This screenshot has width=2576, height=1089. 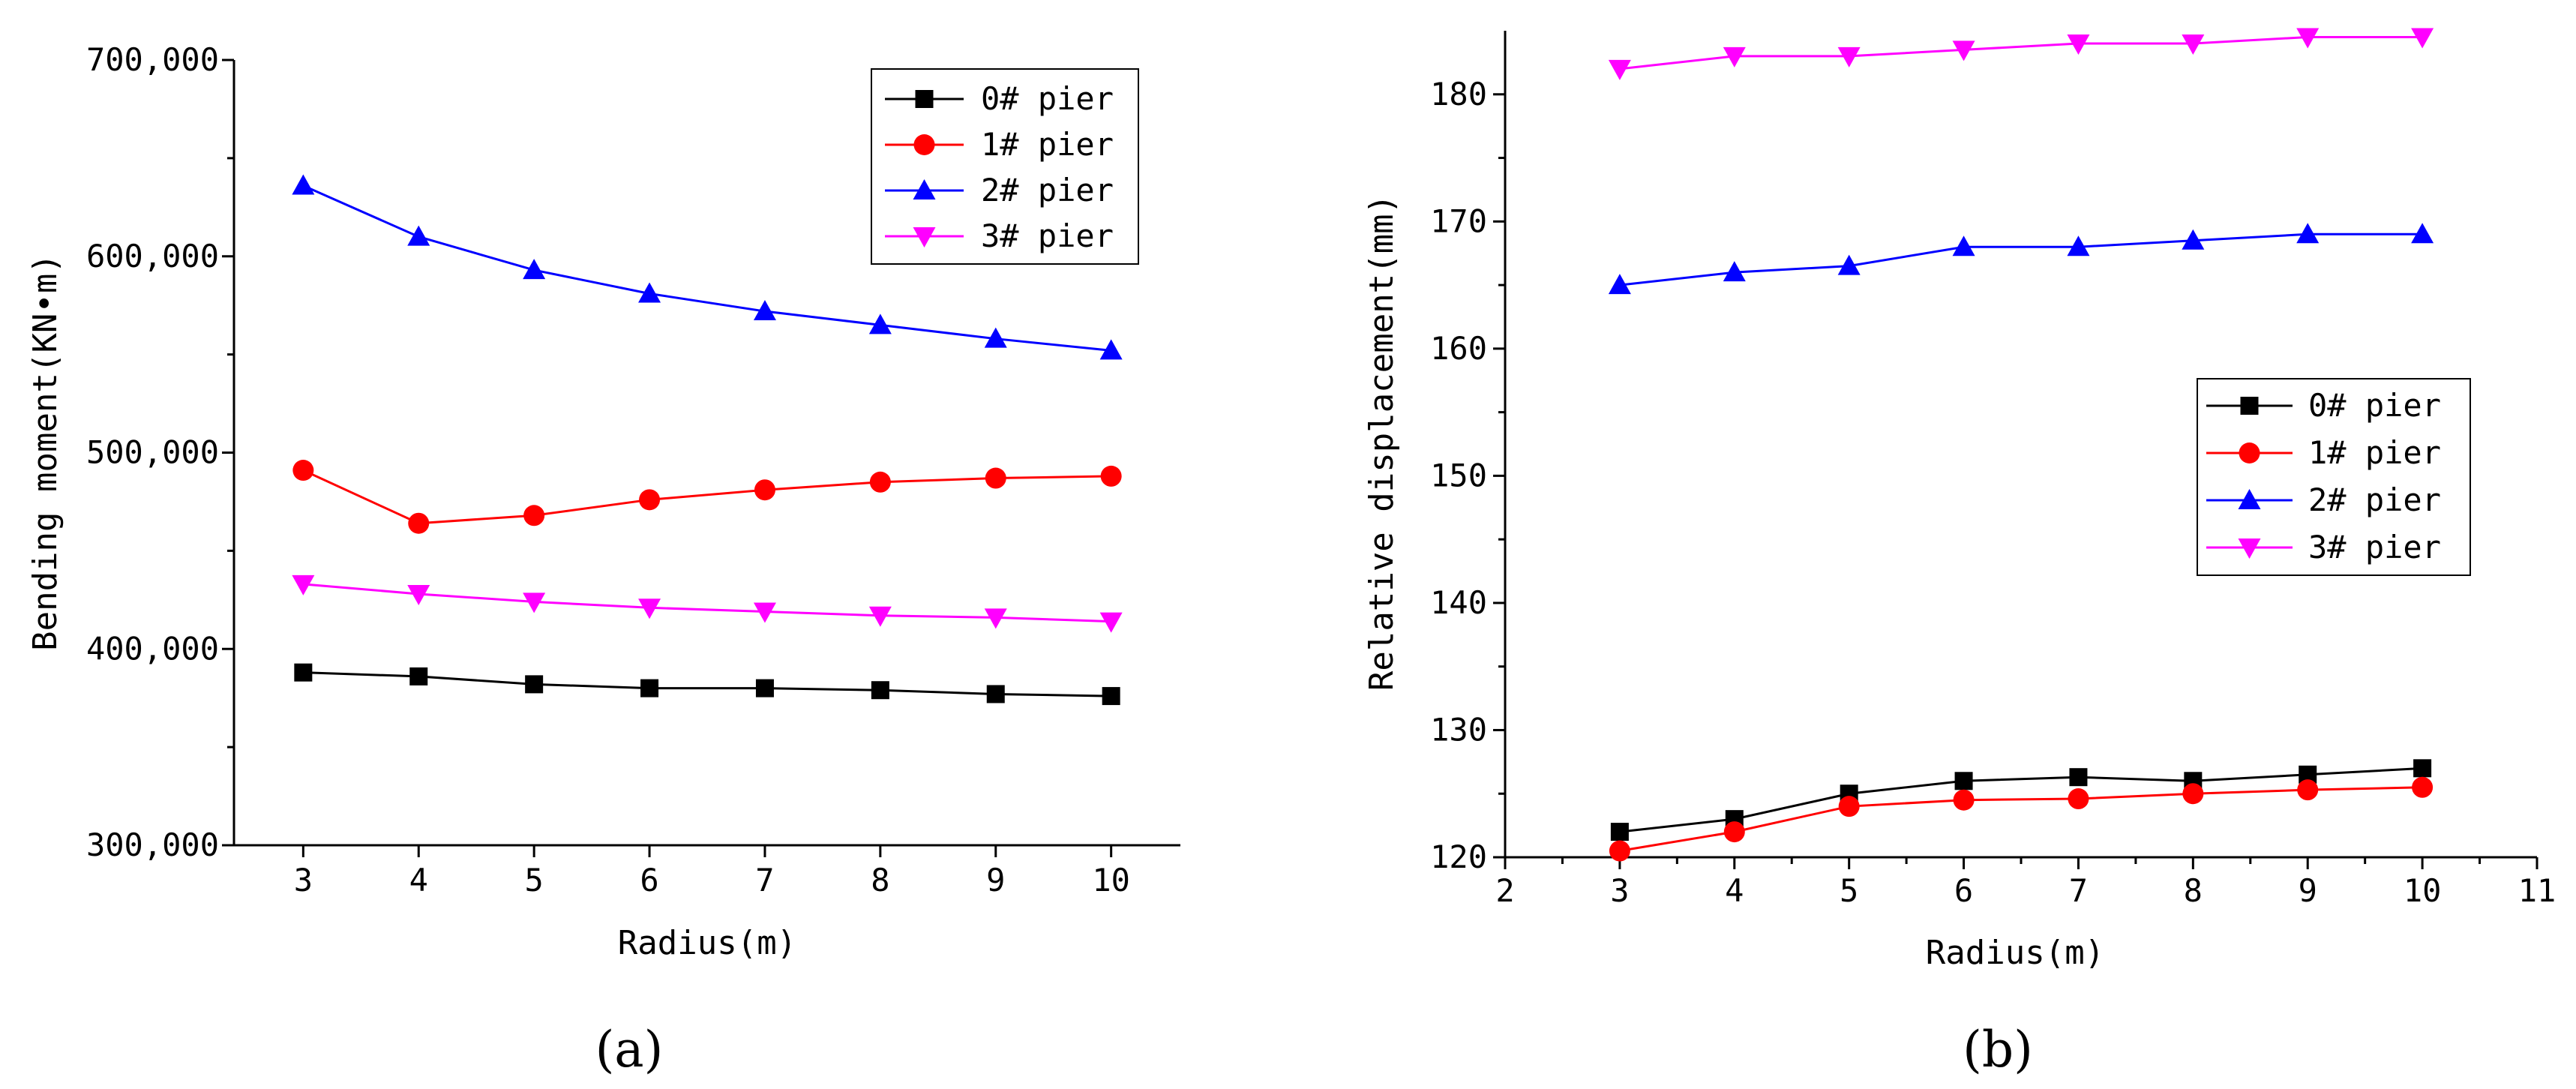 What do you see at coordinates (1459, 729) in the screenshot?
I see `y-tick-label: 130` at bounding box center [1459, 729].